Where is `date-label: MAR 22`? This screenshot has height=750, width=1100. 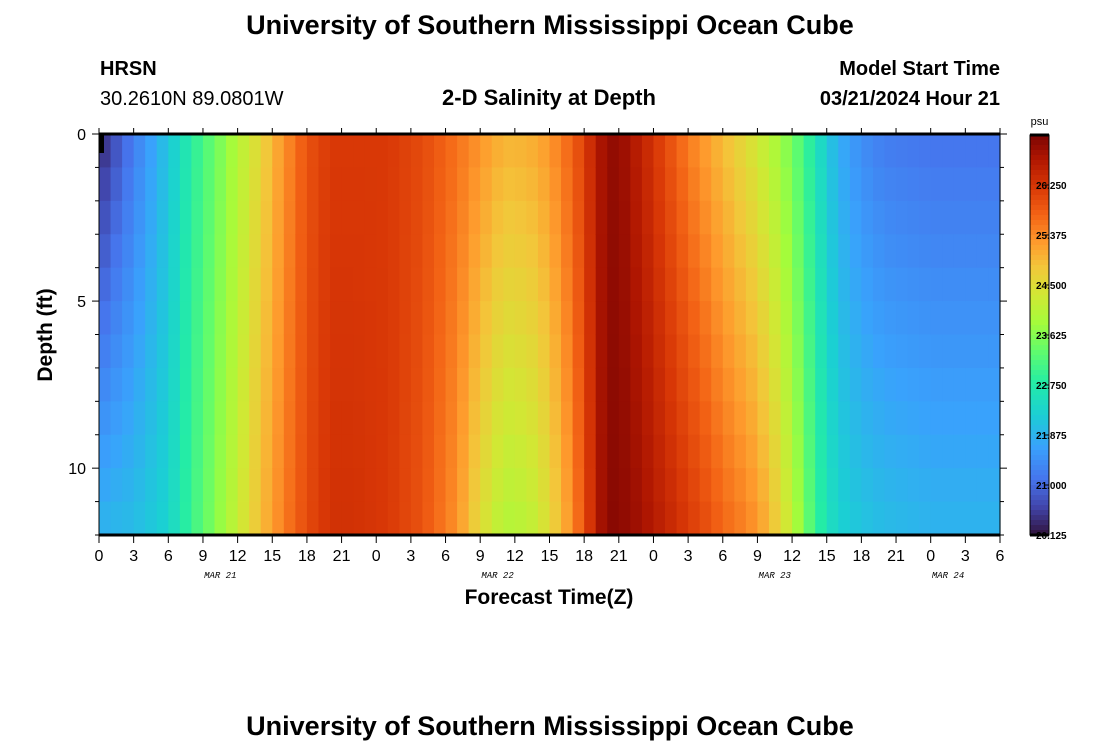 date-label: MAR 22 is located at coordinates (497, 576).